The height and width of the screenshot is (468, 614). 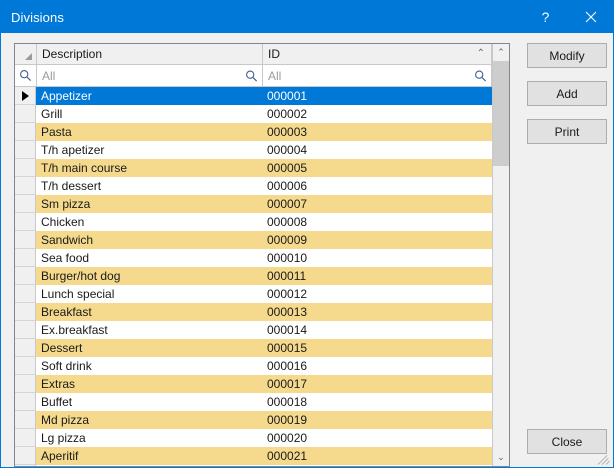 I want to click on cell-id: 000016, so click(x=377, y=366).